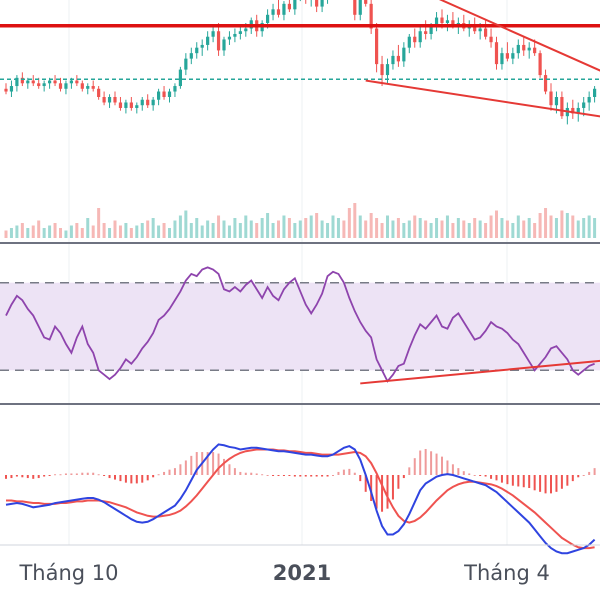 This screenshot has width=600, height=600. I want to click on x-tick-label: Tháng 10, so click(68, 573).